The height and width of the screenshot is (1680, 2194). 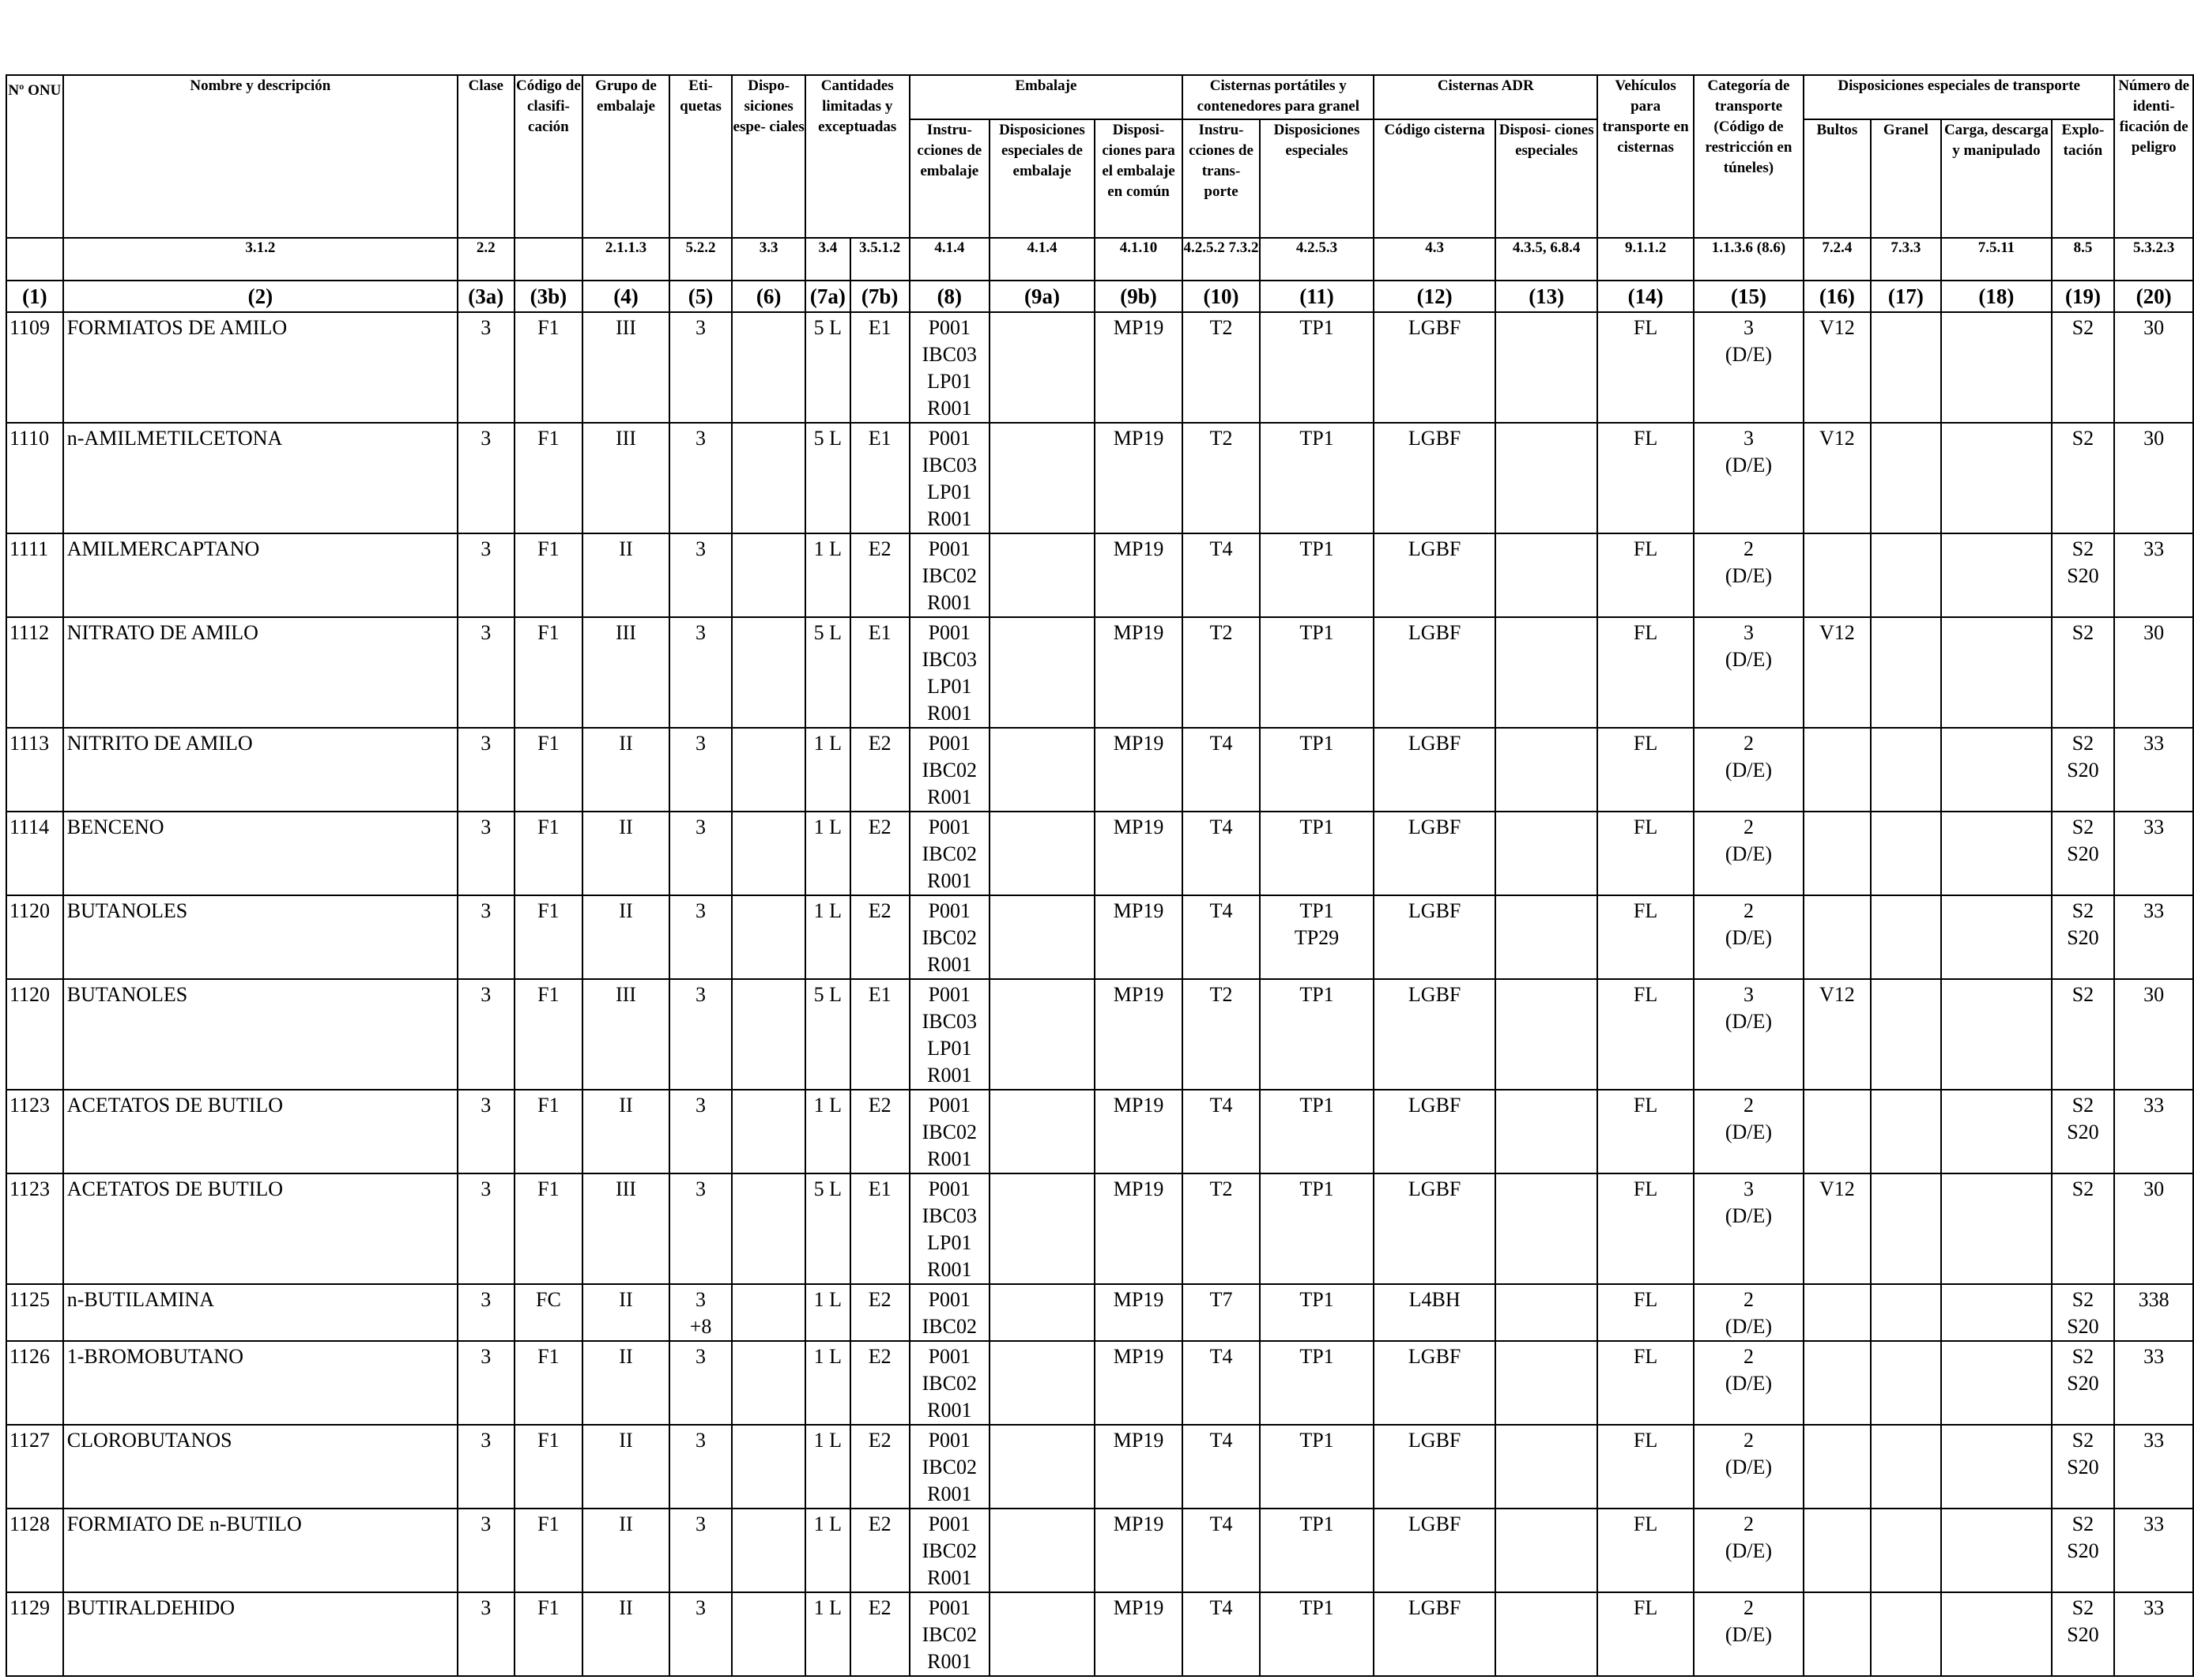 What do you see at coordinates (827, 367) in the screenshot?
I see `cell-cant-lim: 5 L` at bounding box center [827, 367].